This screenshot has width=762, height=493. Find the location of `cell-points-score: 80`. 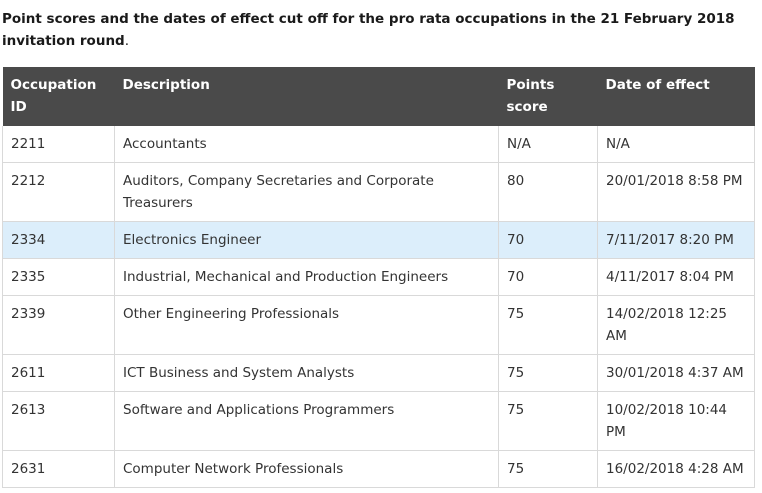

cell-points-score: 80 is located at coordinates (548, 192).